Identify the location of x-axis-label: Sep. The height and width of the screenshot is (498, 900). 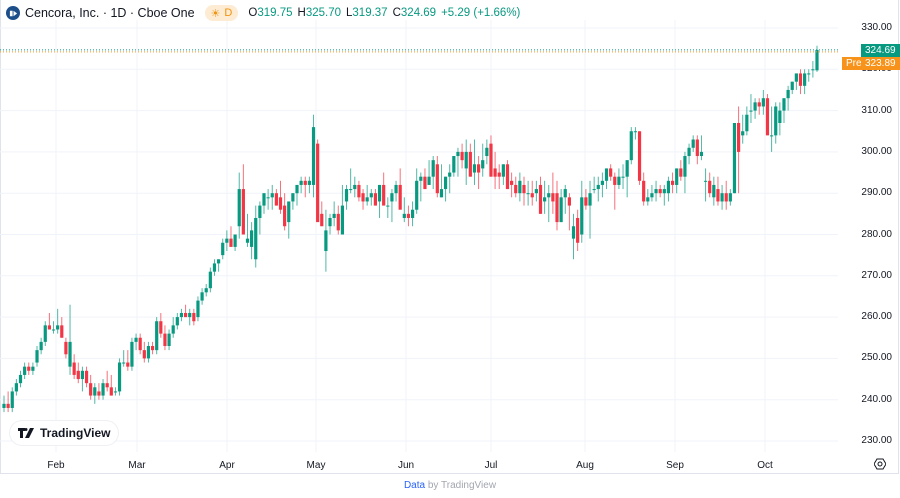
(675, 465).